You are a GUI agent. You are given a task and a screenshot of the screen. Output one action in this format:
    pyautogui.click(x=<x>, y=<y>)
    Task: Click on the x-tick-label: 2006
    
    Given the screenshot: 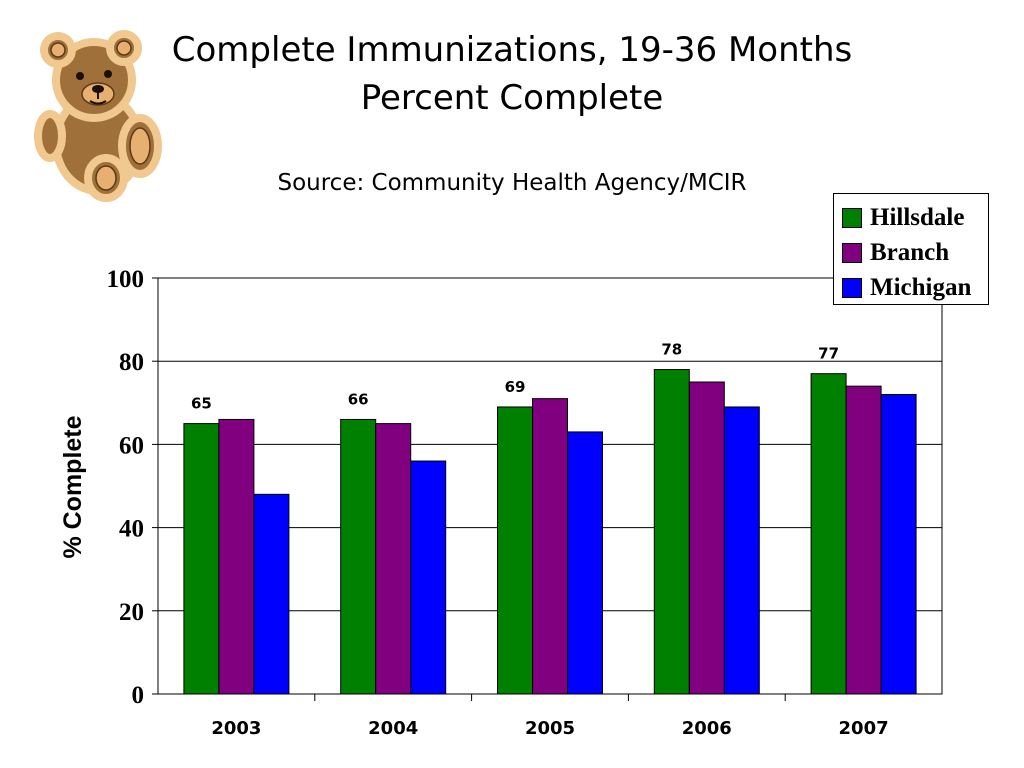 What is the action you would take?
    pyautogui.click(x=707, y=728)
    